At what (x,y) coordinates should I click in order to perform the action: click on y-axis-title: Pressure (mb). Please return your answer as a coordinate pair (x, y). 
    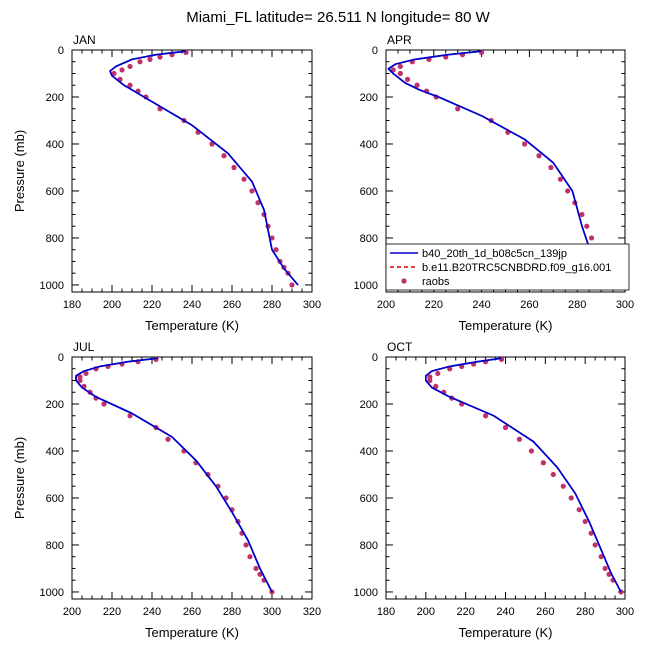
    Looking at the image, I should click on (19, 478).